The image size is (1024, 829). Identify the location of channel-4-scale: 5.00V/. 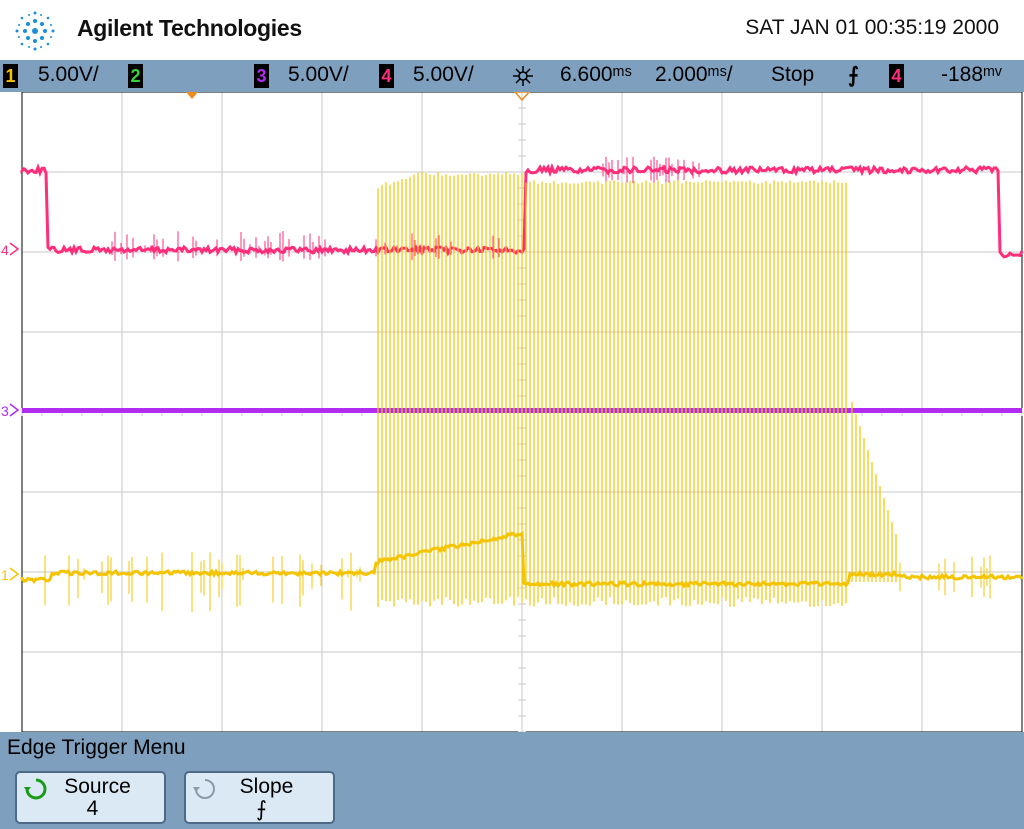
(443, 74).